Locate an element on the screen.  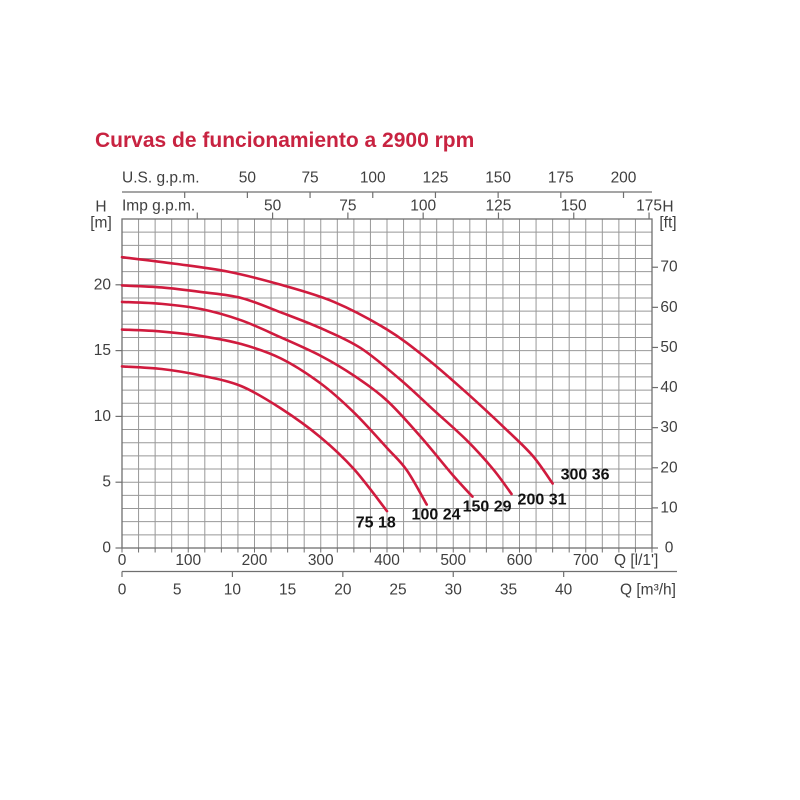
h-m-tick-label: 20 is located at coordinates (103, 284).